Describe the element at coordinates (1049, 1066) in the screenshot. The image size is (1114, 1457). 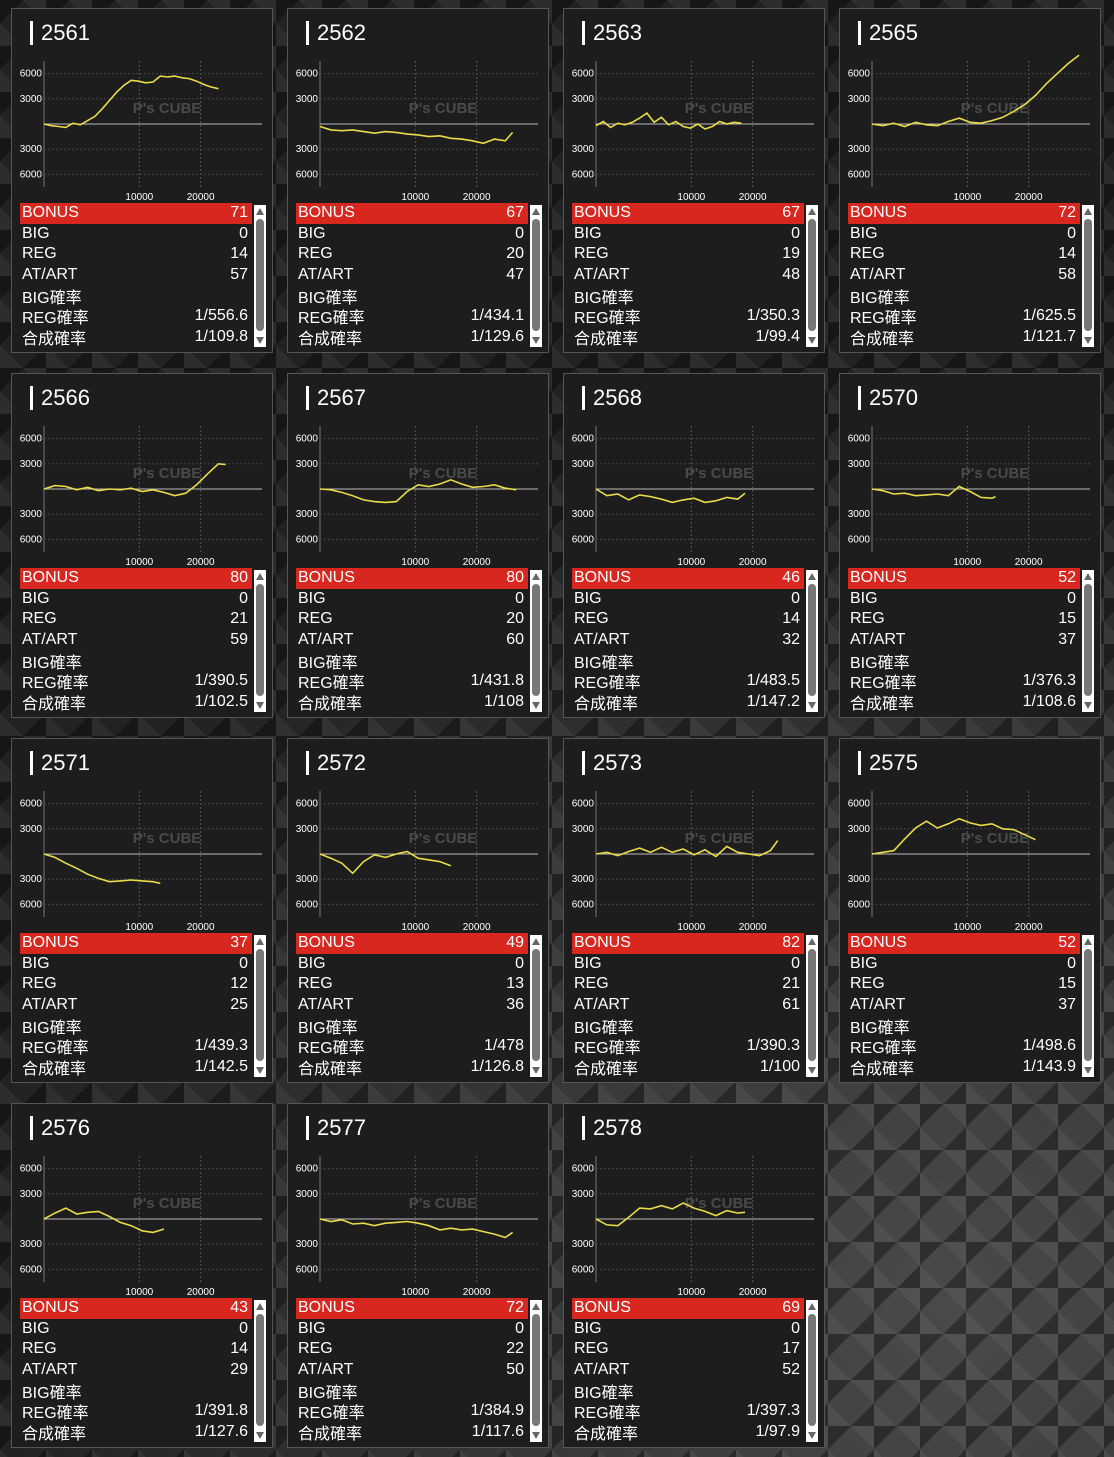
I see `stat-value: 1/143.9` at that location.